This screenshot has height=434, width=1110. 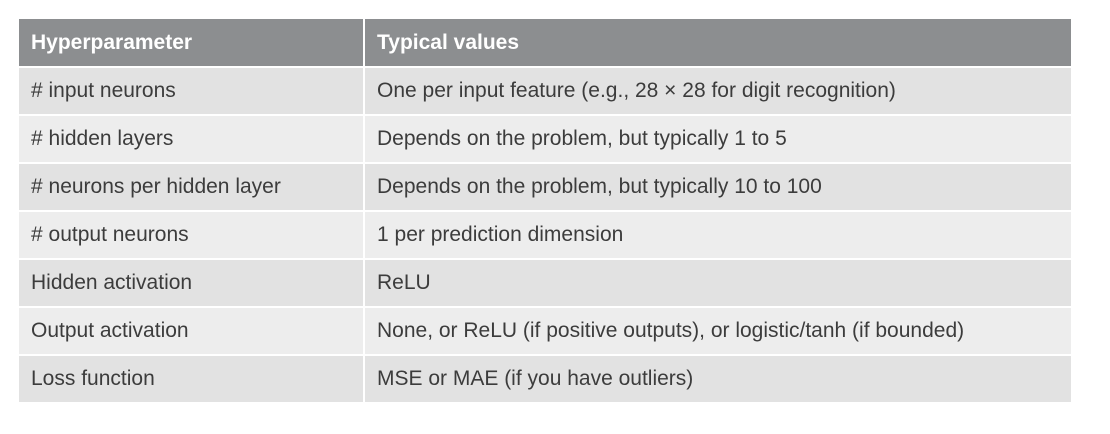 I want to click on row-typical-value: MSE or MAE (if you have outliers), so click(x=718, y=379).